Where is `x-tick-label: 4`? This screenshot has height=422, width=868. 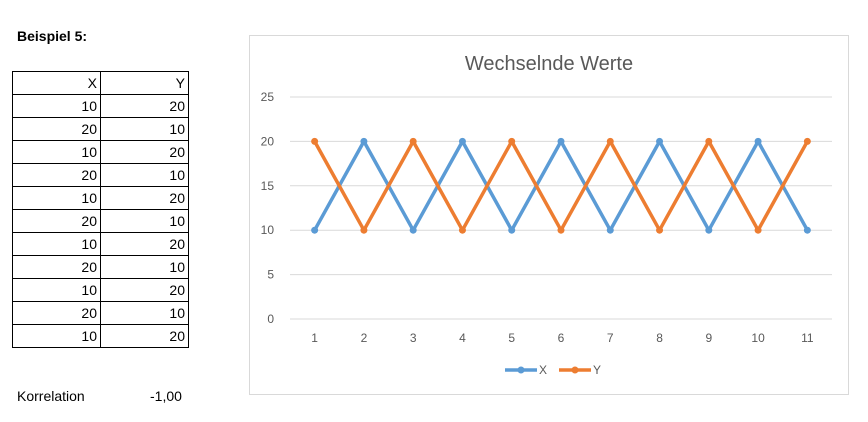
x-tick-label: 4 is located at coordinates (462, 338).